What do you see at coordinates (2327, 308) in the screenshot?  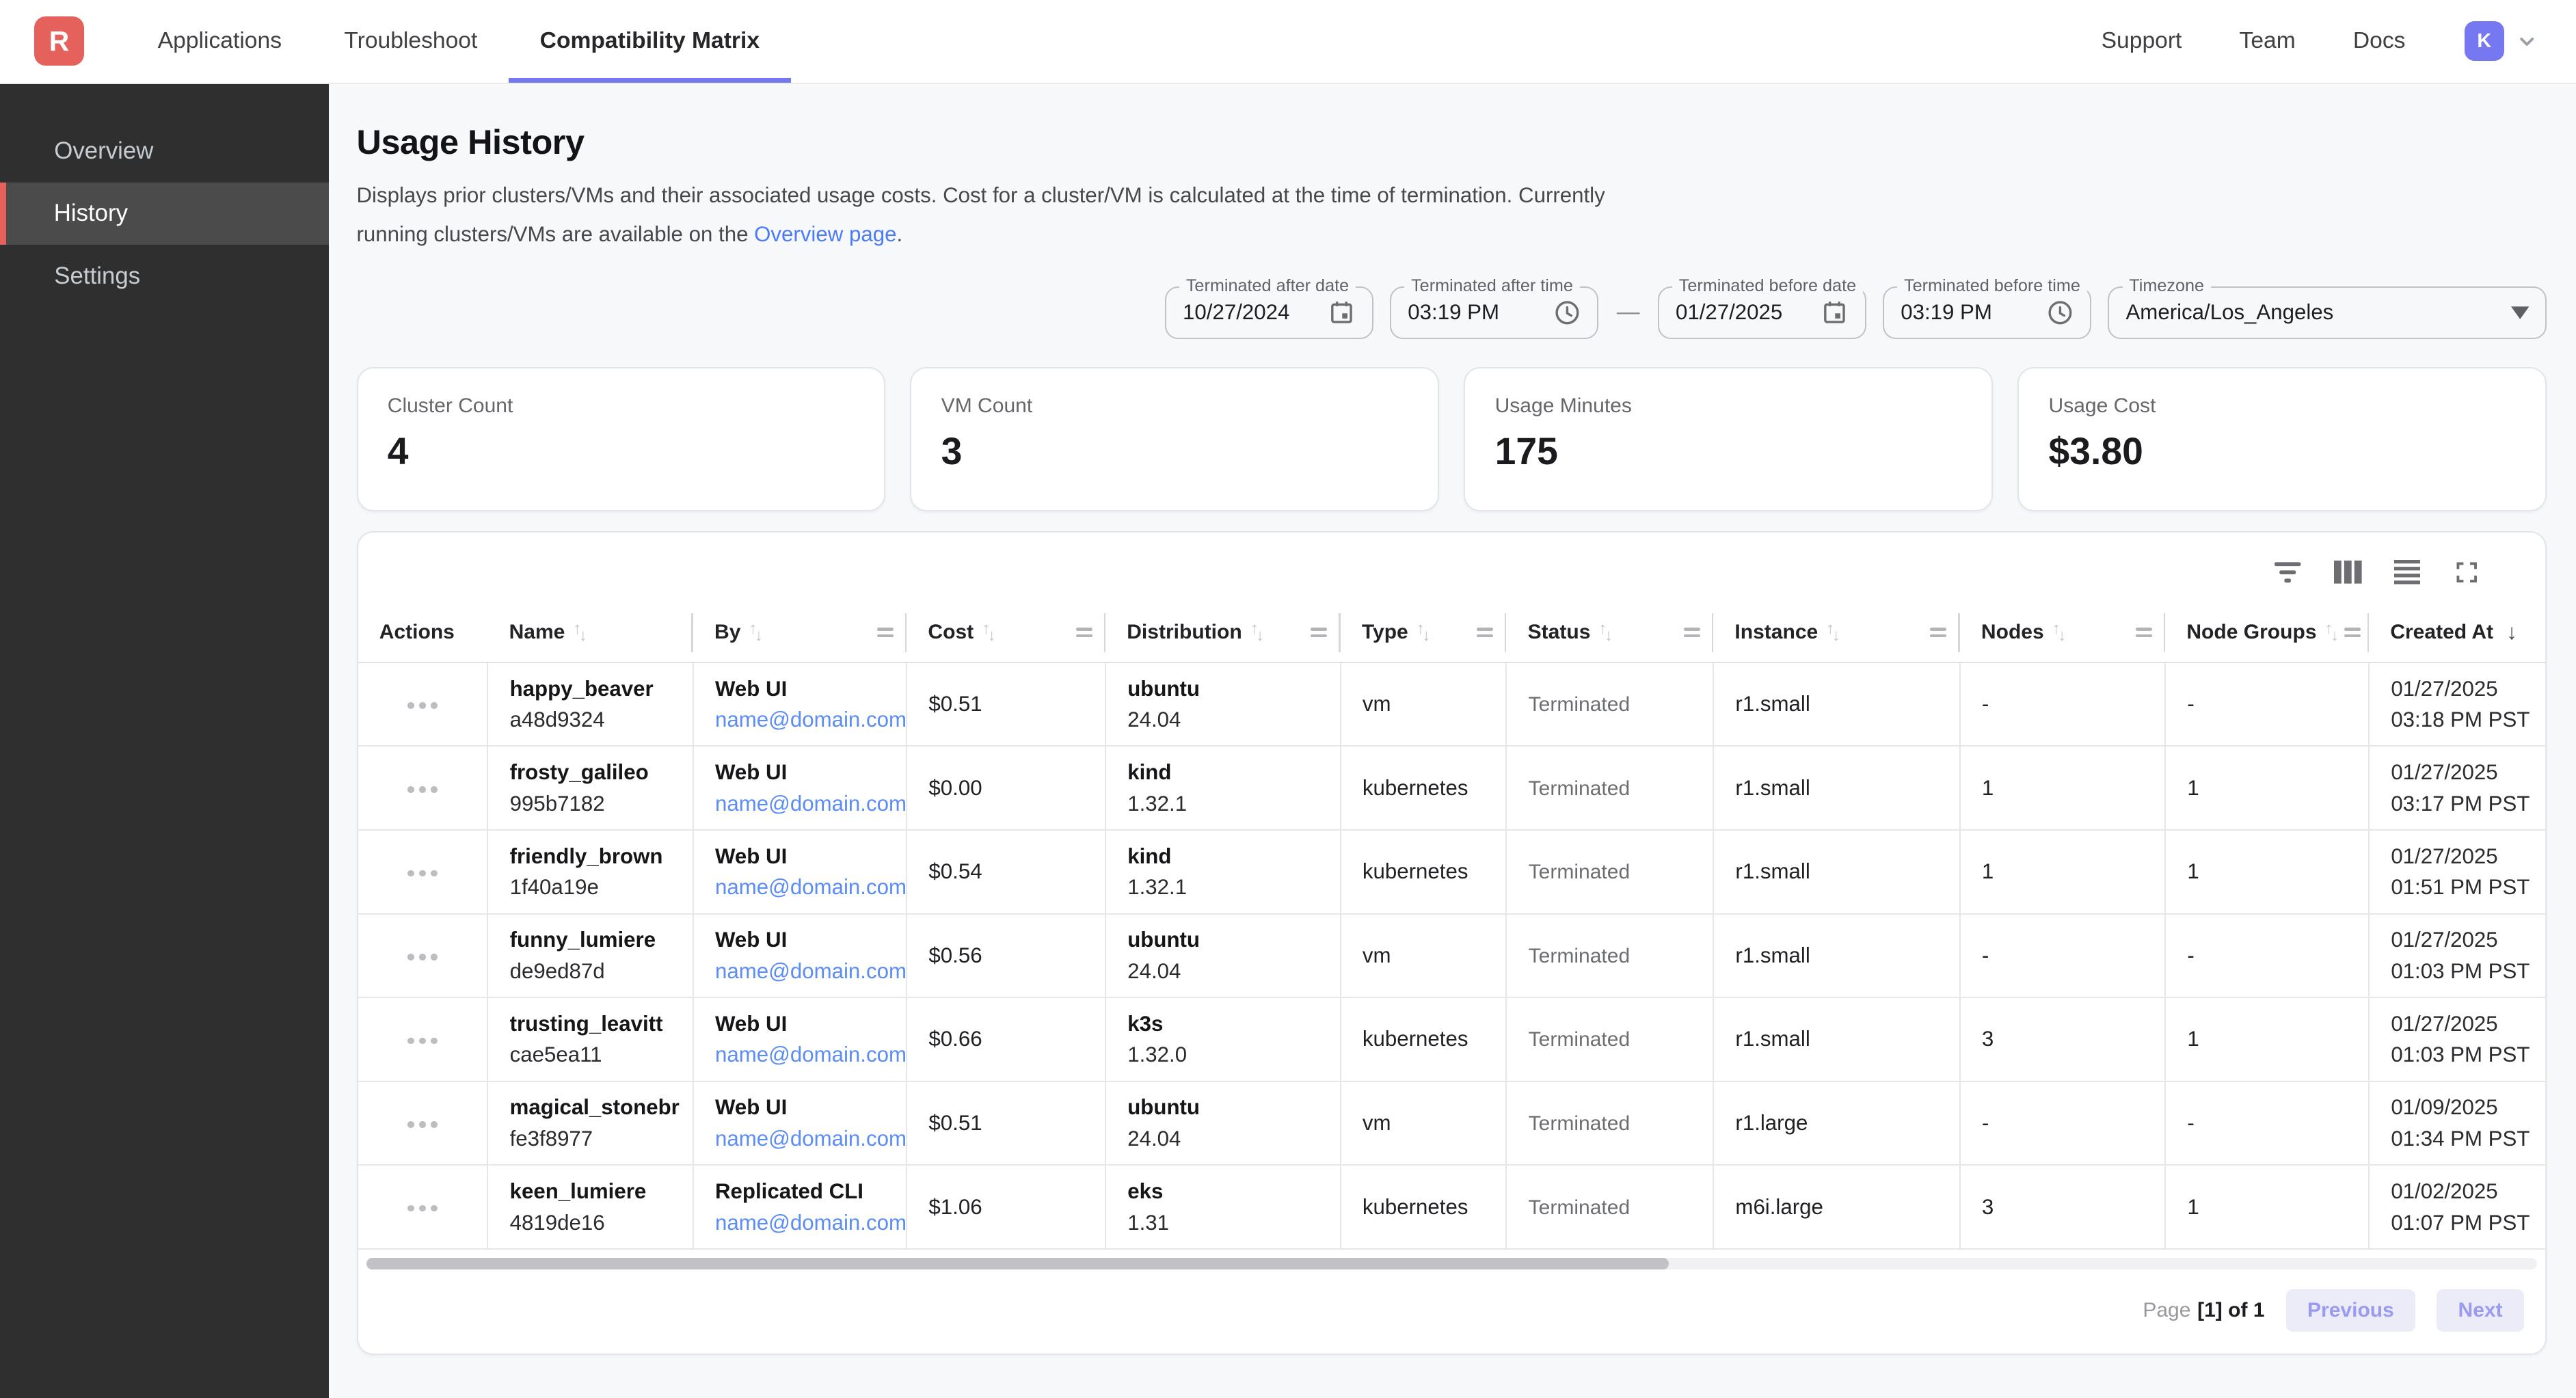 I see `filter-timezone: Timezone America/Los_Angeles` at bounding box center [2327, 308].